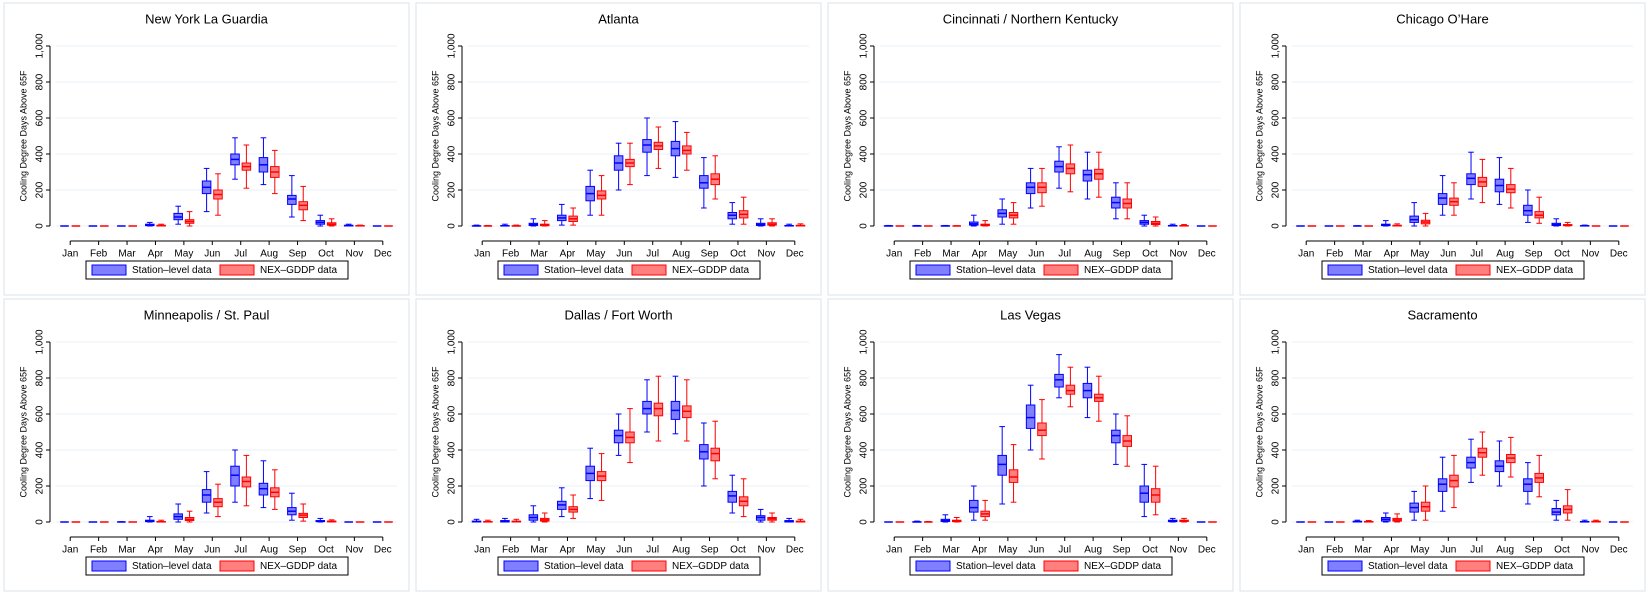 The width and height of the screenshot is (1652, 592). I want to click on x-tick-label: Oct, so click(1150, 550).